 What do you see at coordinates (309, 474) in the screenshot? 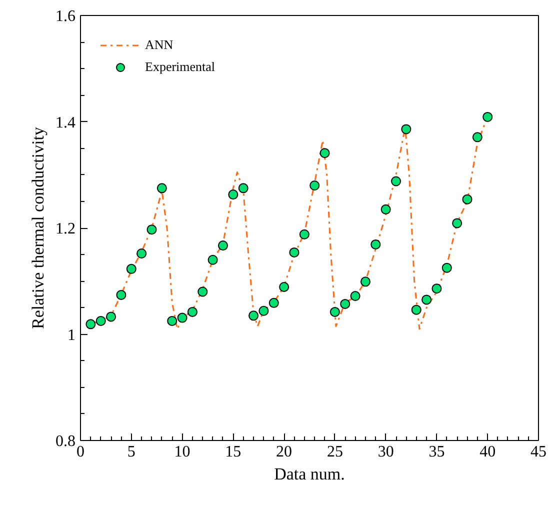
I see `x-axis-title: Data num.` at bounding box center [309, 474].